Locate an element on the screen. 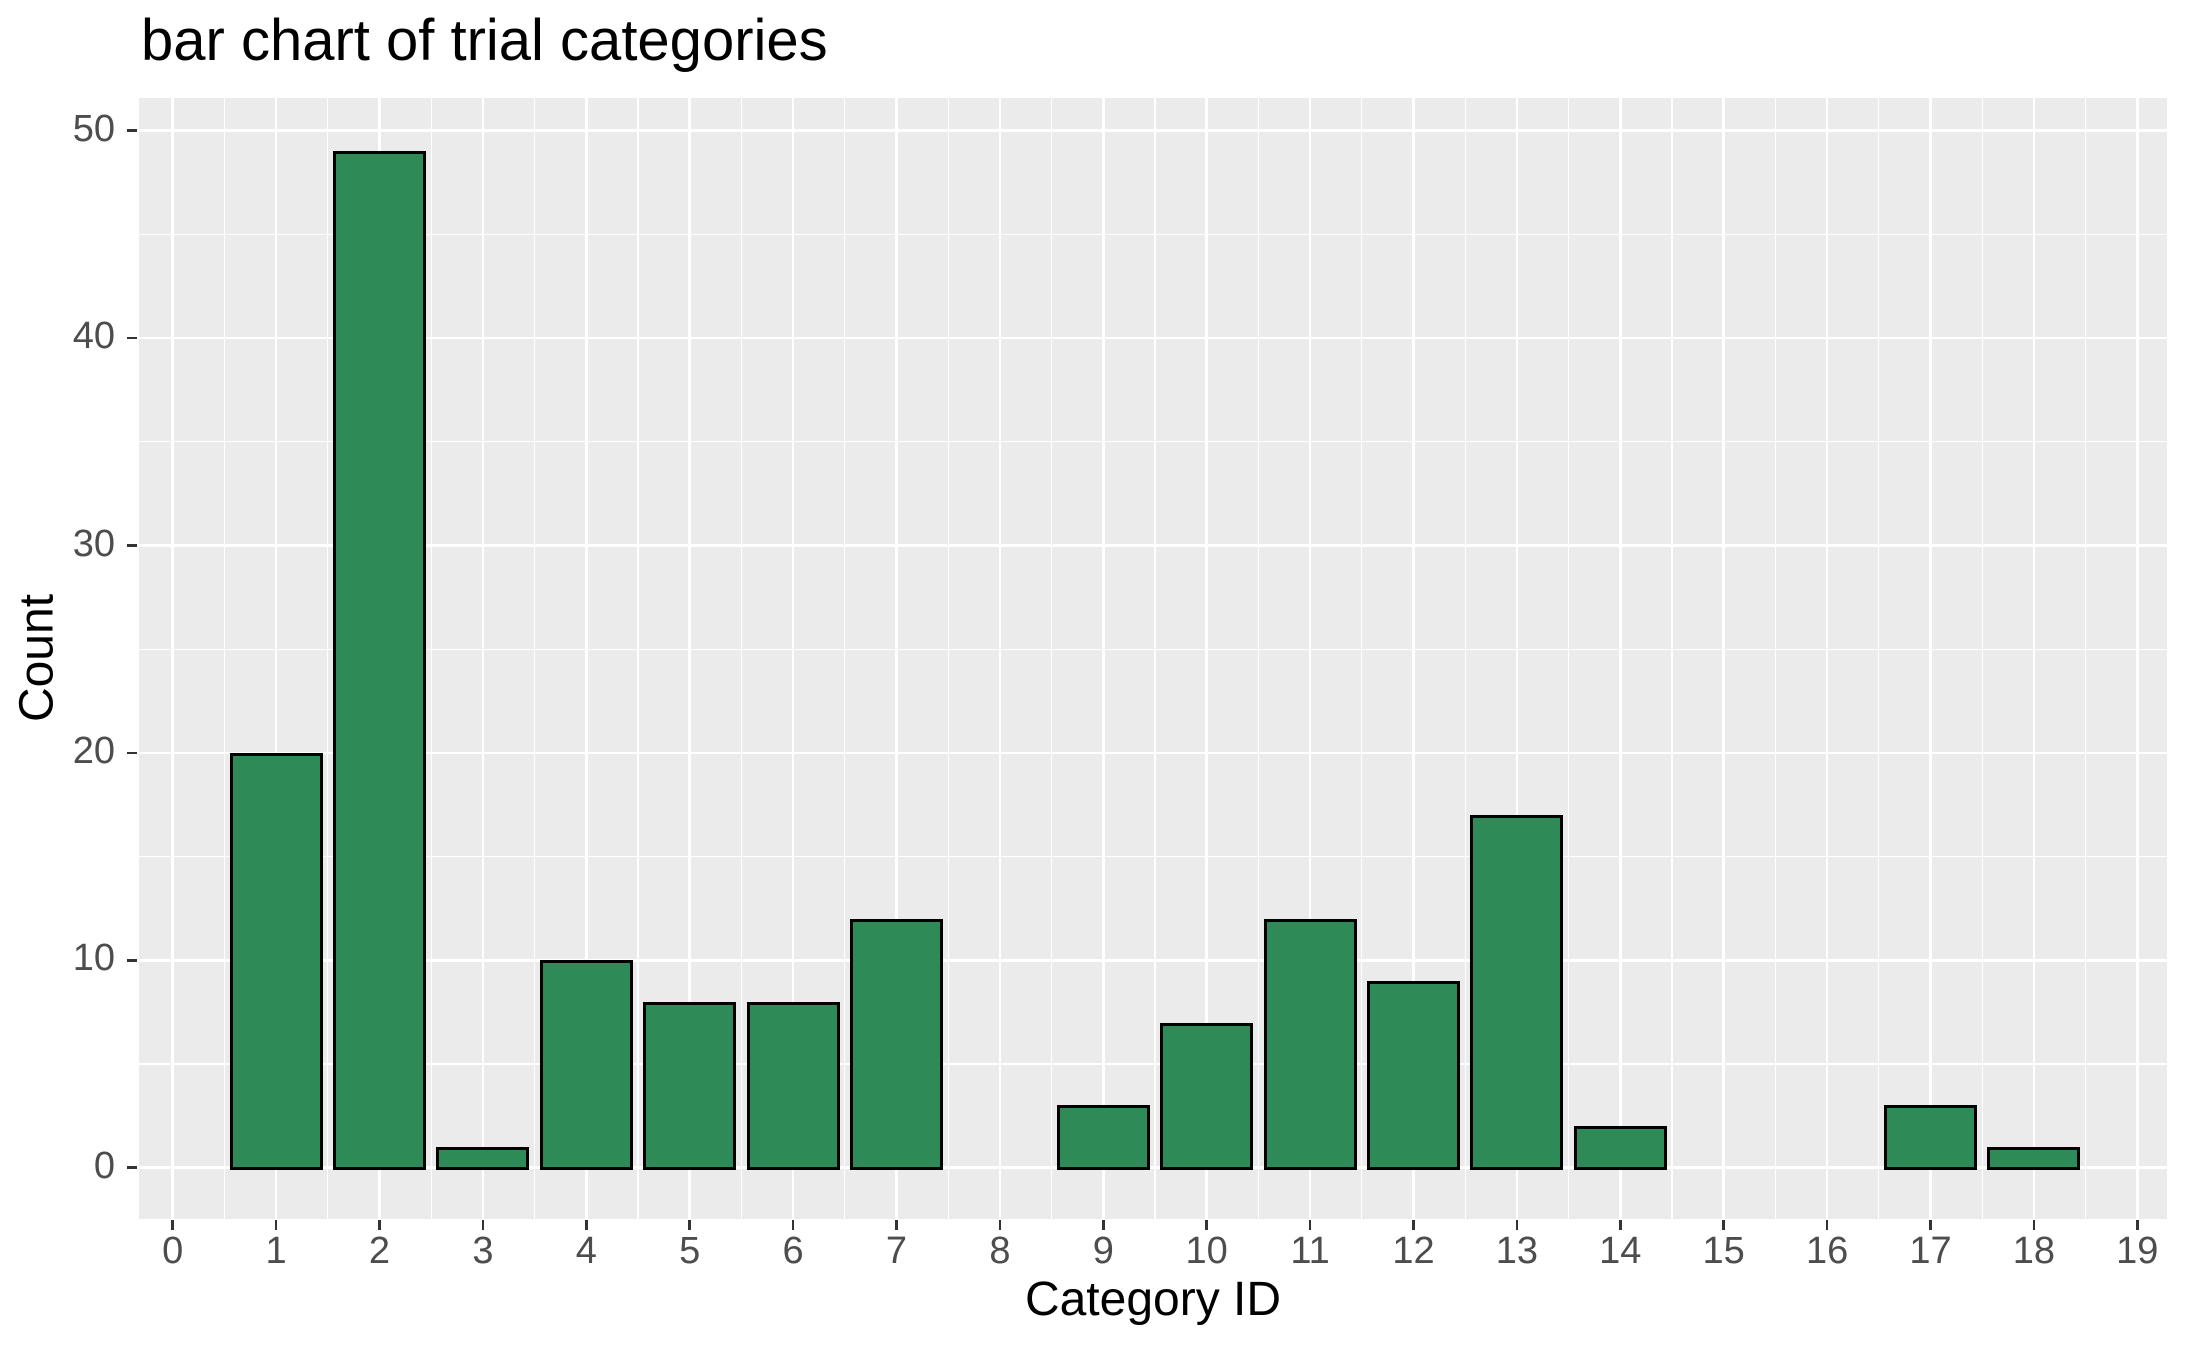 The width and height of the screenshot is (2187, 1350). x-tick-label: 6 is located at coordinates (793, 1251).